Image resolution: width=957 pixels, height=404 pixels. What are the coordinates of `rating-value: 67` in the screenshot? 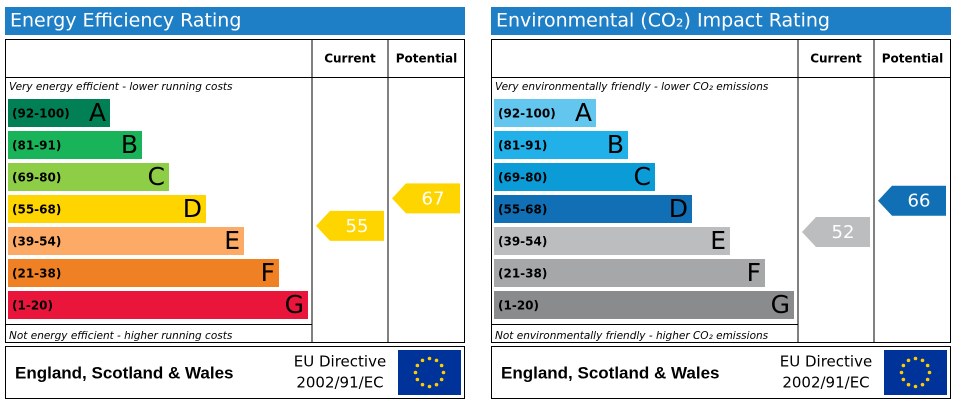 It's located at (433, 198).